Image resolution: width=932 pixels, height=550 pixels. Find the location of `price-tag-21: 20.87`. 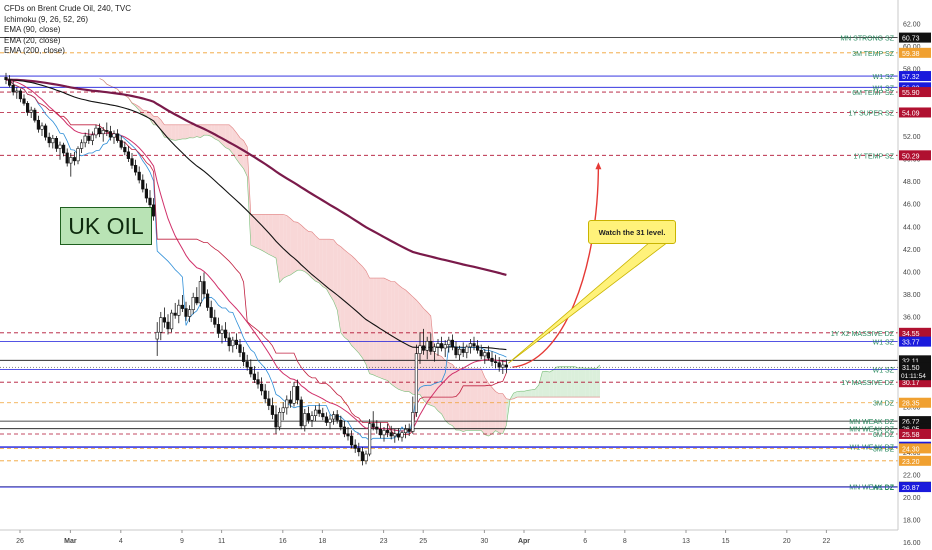

price-tag-21: 20.87 is located at coordinates (911, 488).